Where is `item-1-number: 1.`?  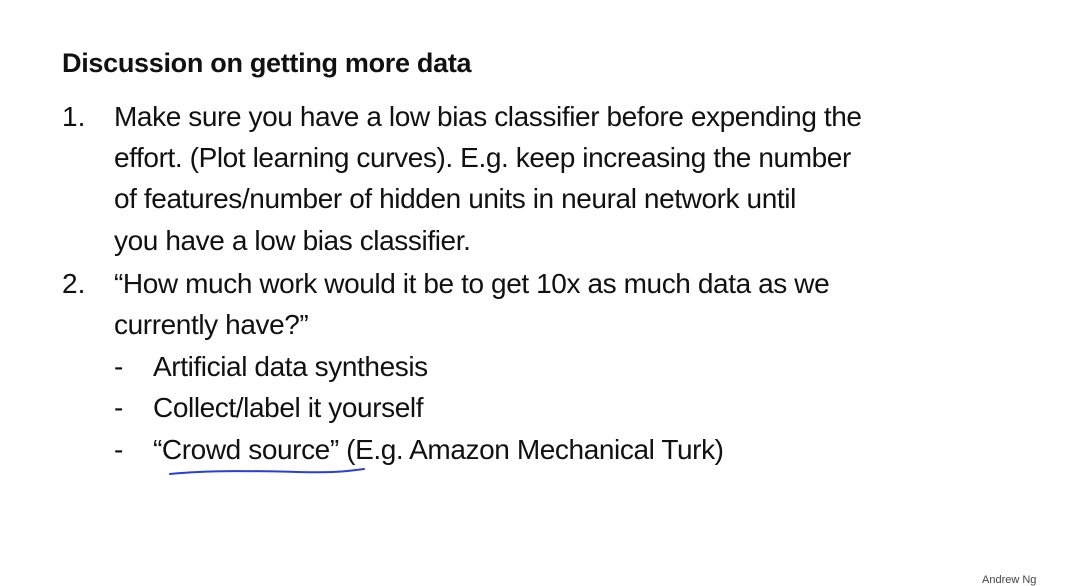
item-1-number: 1. is located at coordinates (74, 116).